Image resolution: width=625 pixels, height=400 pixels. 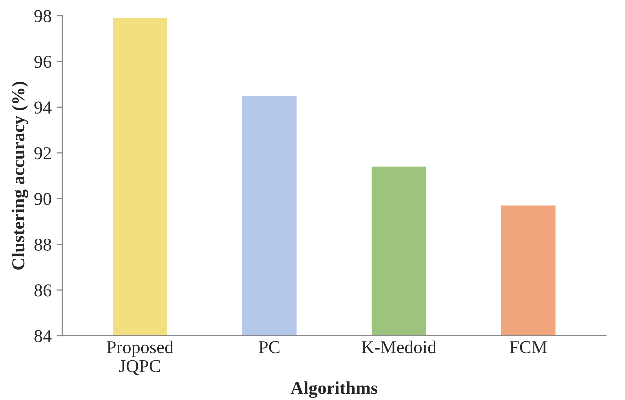 I want to click on y-tick-label: 84, so click(x=43, y=336).